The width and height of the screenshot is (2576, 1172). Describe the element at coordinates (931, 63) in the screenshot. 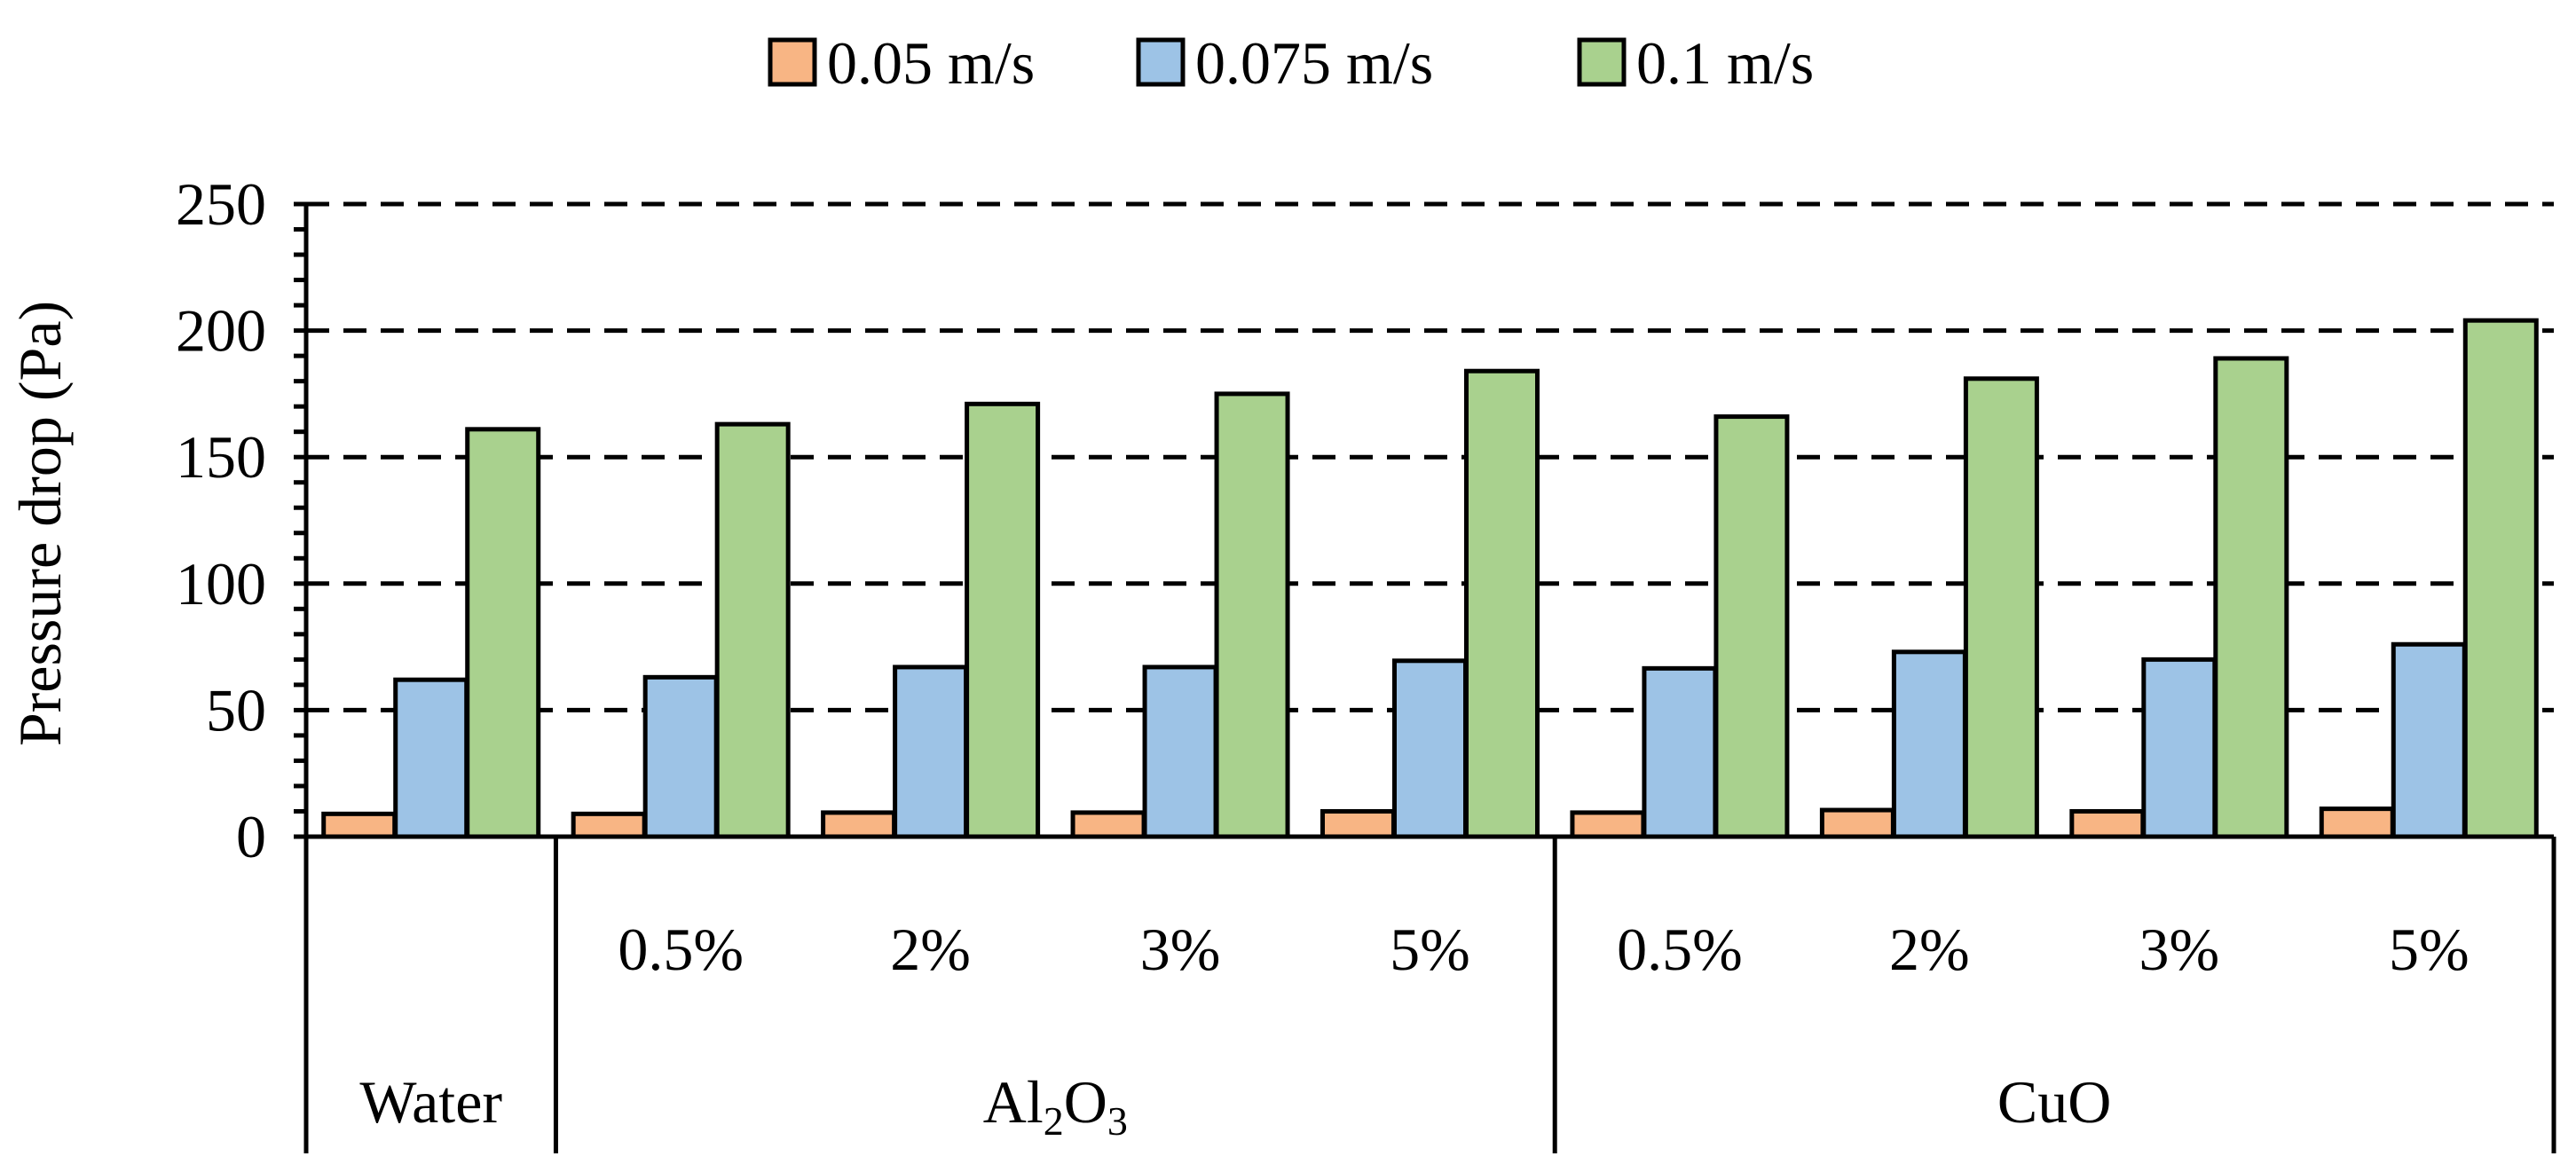

I see `legend-label: 0.05 m/s` at that location.